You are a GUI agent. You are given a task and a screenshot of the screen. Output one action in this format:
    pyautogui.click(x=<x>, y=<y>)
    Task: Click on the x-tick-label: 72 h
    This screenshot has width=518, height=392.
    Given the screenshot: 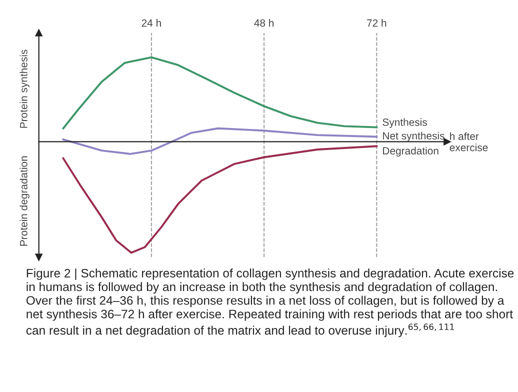 What is the action you would take?
    pyautogui.click(x=376, y=23)
    